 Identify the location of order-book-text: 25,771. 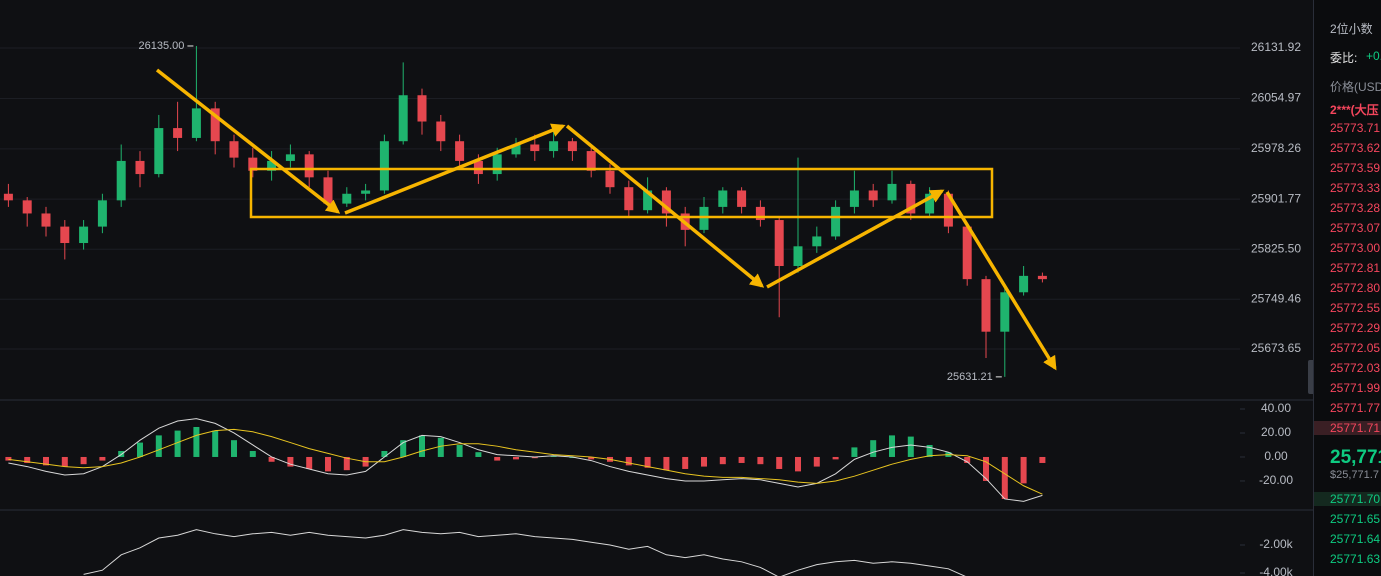
(1355, 457).